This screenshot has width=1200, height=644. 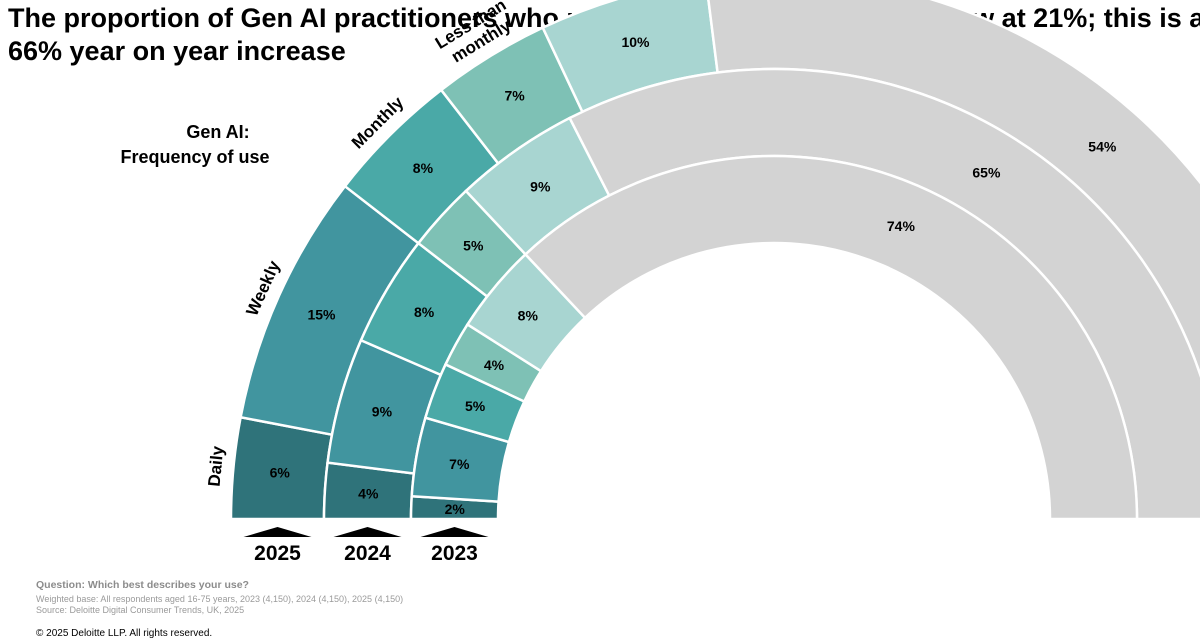 What do you see at coordinates (901, 226) in the screenshot?
I see `value-label-2023-5: 74%` at bounding box center [901, 226].